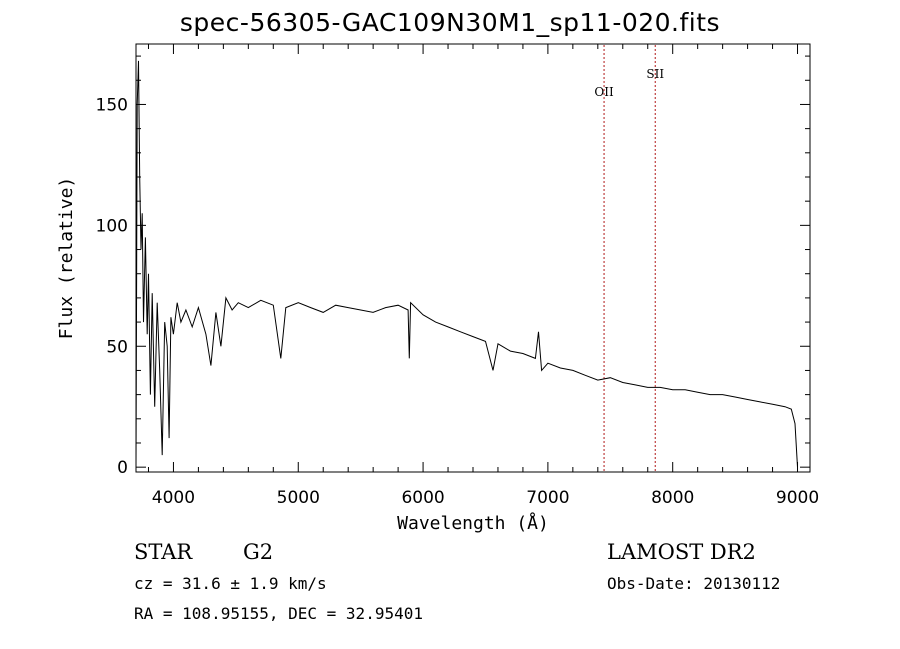 Image resolution: width=900 pixels, height=649 pixels. I want to click on object-subclass: G2, so click(258, 552).